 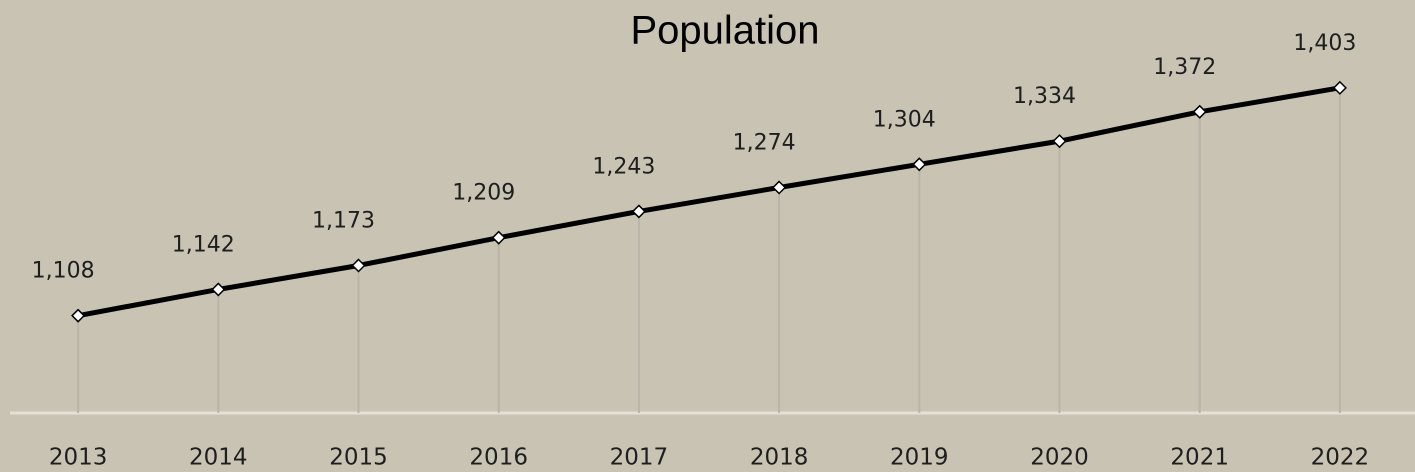 What do you see at coordinates (764, 142) in the screenshot?
I see `value-label: 1,274` at bounding box center [764, 142].